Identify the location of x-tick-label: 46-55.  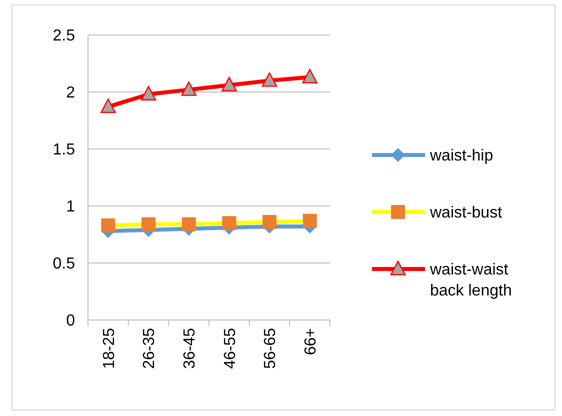
(230, 348).